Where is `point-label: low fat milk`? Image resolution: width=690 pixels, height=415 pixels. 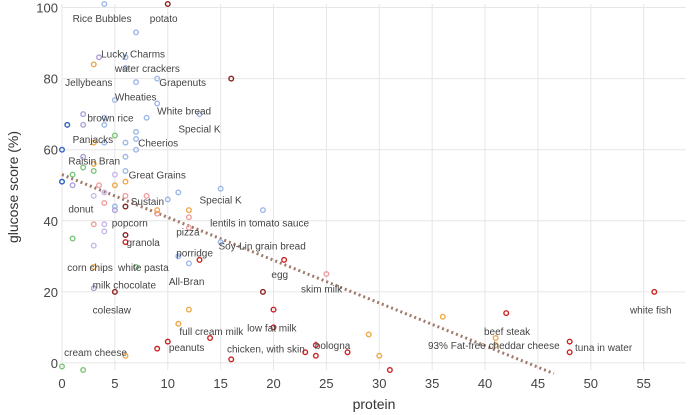 point-label: low fat milk is located at coordinates (272, 328).